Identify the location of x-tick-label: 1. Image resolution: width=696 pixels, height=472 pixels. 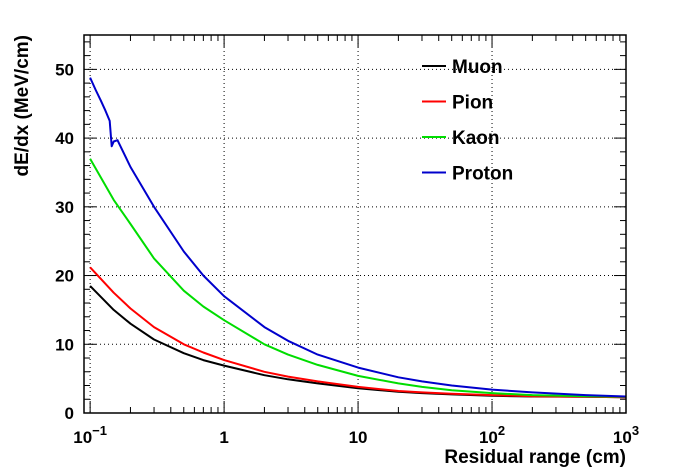
(223, 437).